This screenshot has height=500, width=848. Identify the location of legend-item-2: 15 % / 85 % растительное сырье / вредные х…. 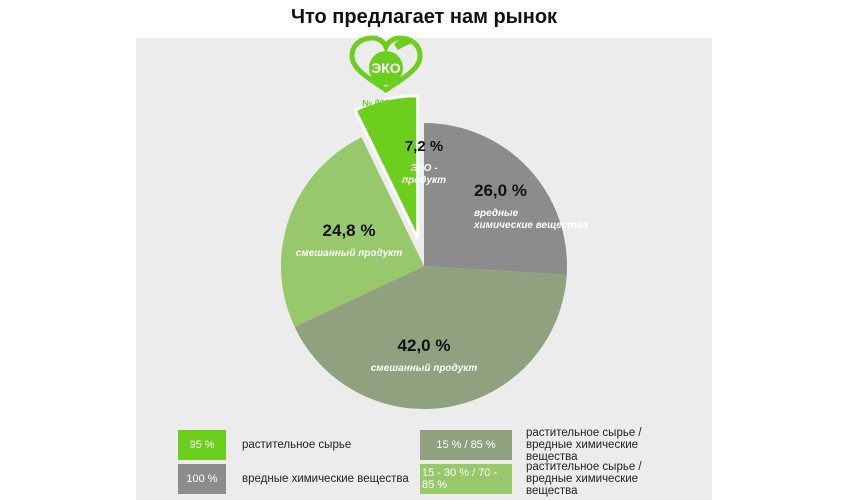
(550, 445).